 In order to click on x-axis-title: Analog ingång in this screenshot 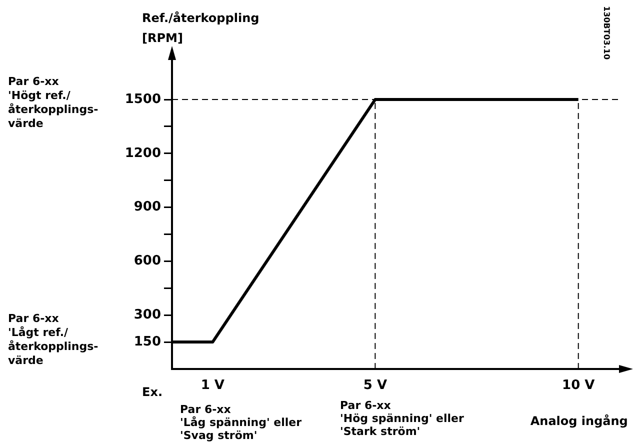, I will do `click(579, 421)`.